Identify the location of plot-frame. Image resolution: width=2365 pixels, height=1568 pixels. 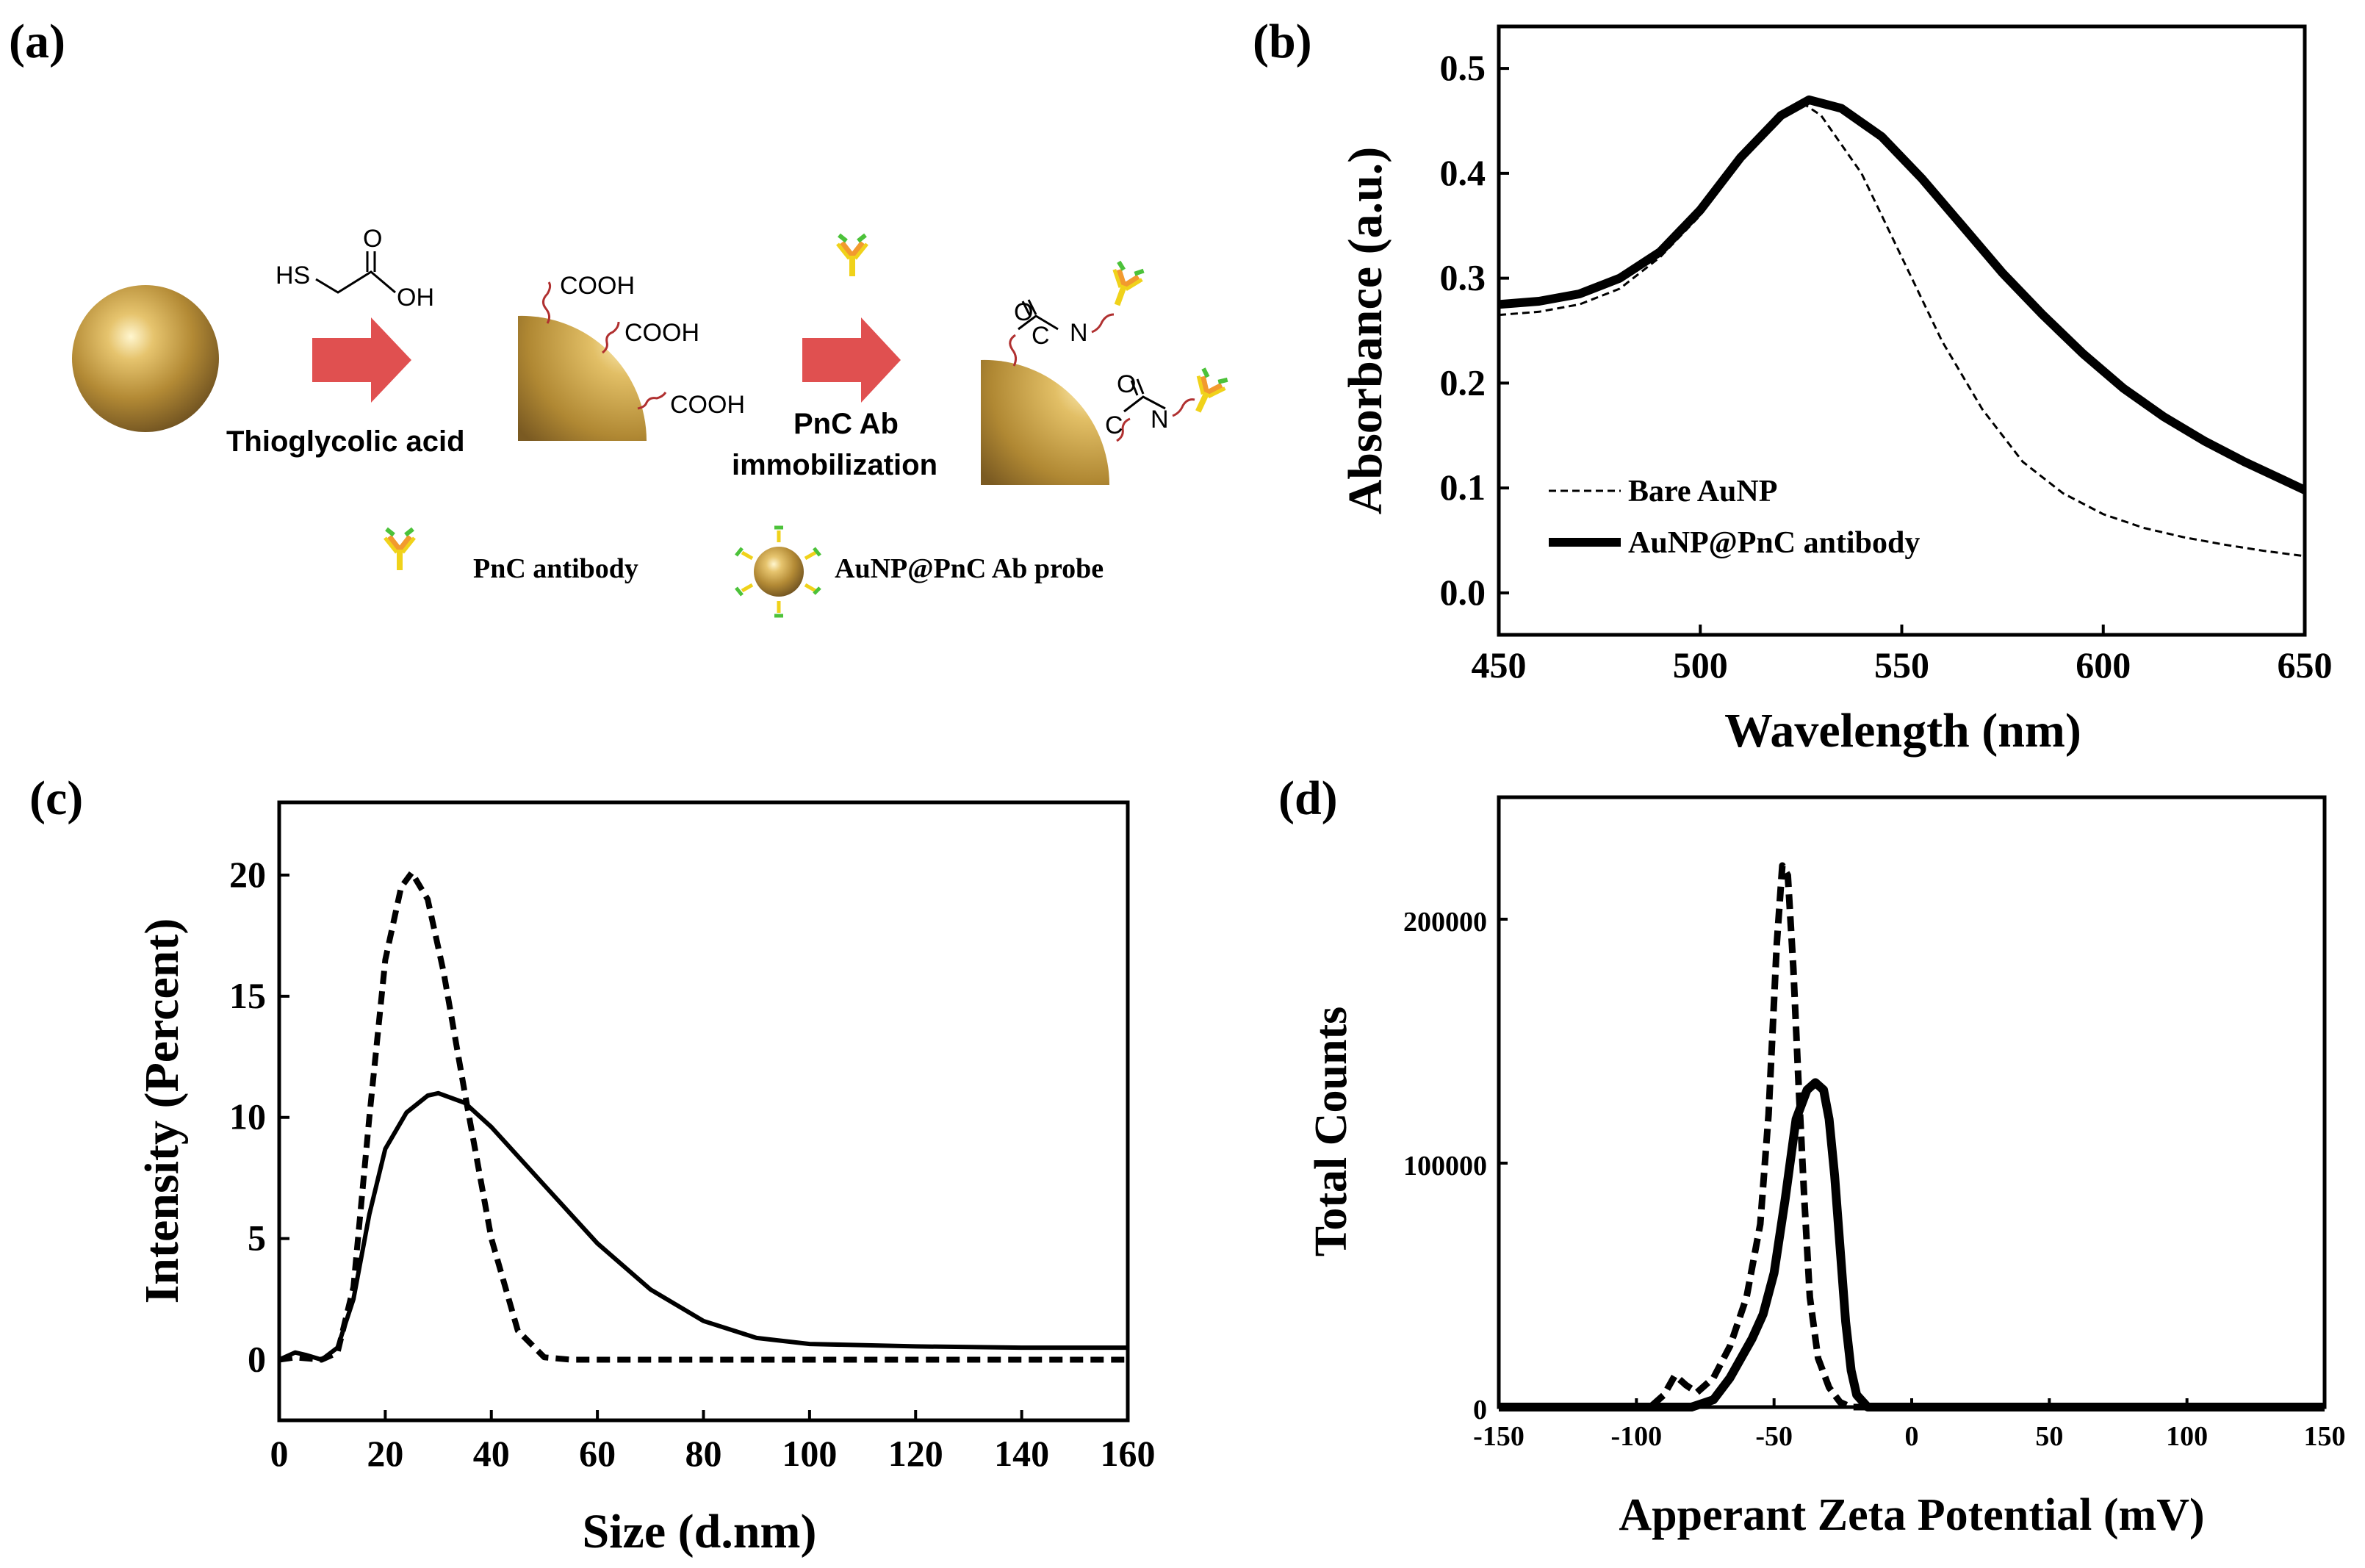
(1912, 1102).